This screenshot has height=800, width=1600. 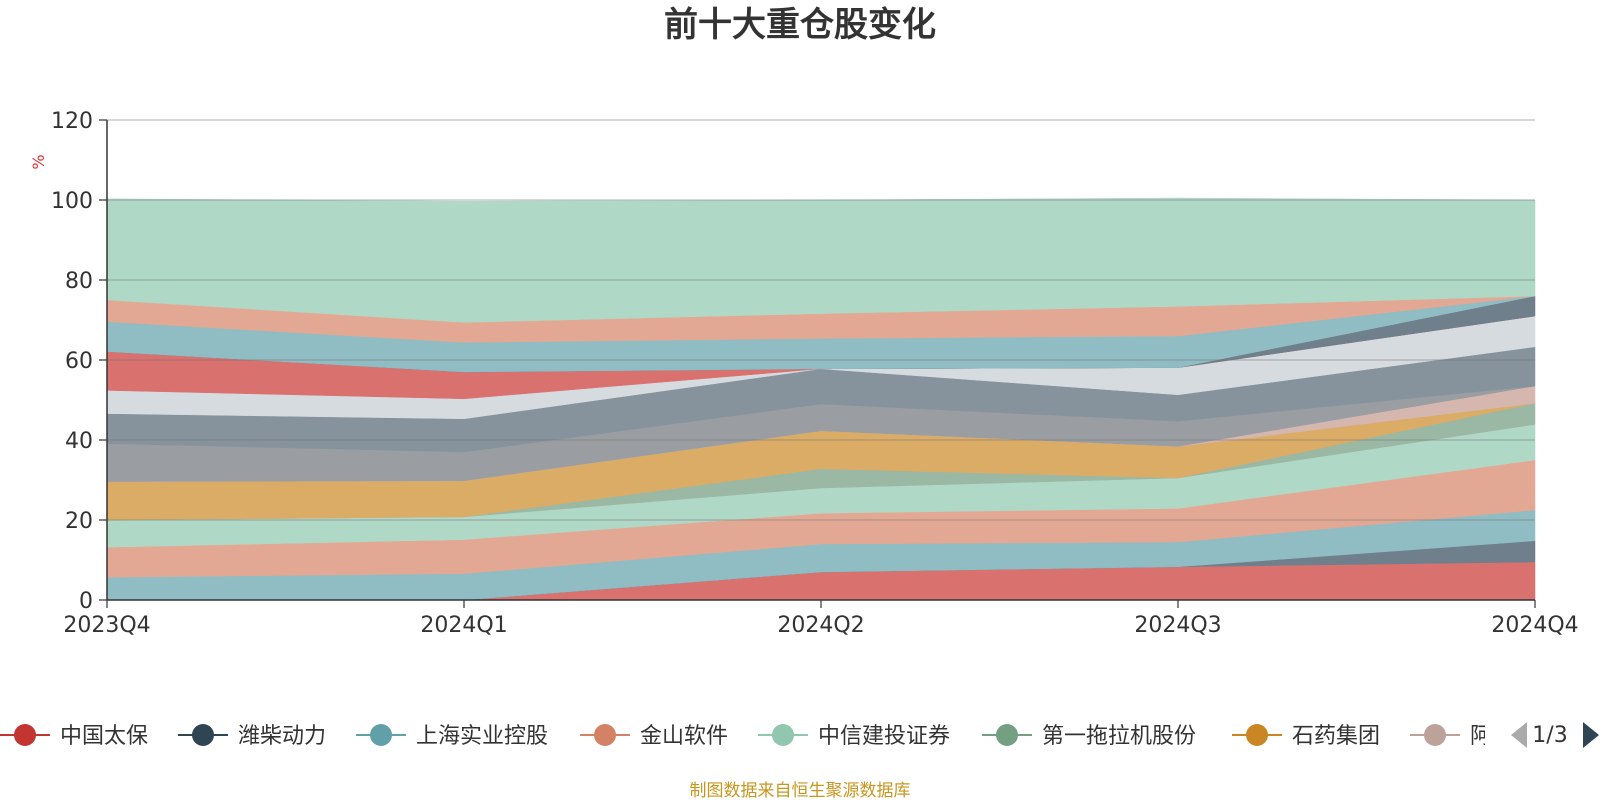 I want to click on legend-label: 金山软件, so click(x=684, y=736).